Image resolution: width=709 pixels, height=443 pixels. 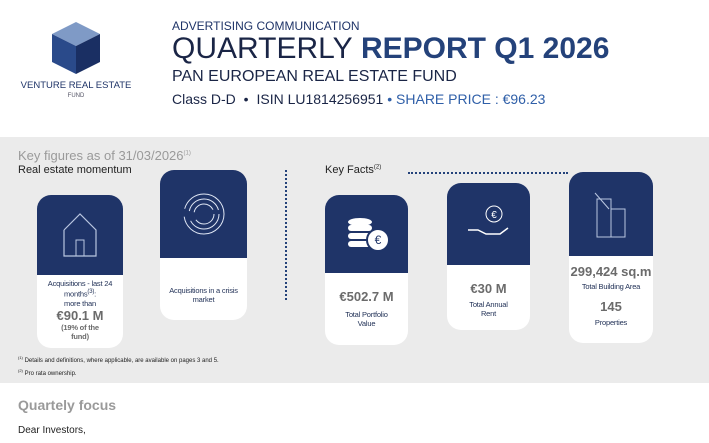 I want to click on card: € €30 M Total Annual Rent, so click(x=488, y=256).